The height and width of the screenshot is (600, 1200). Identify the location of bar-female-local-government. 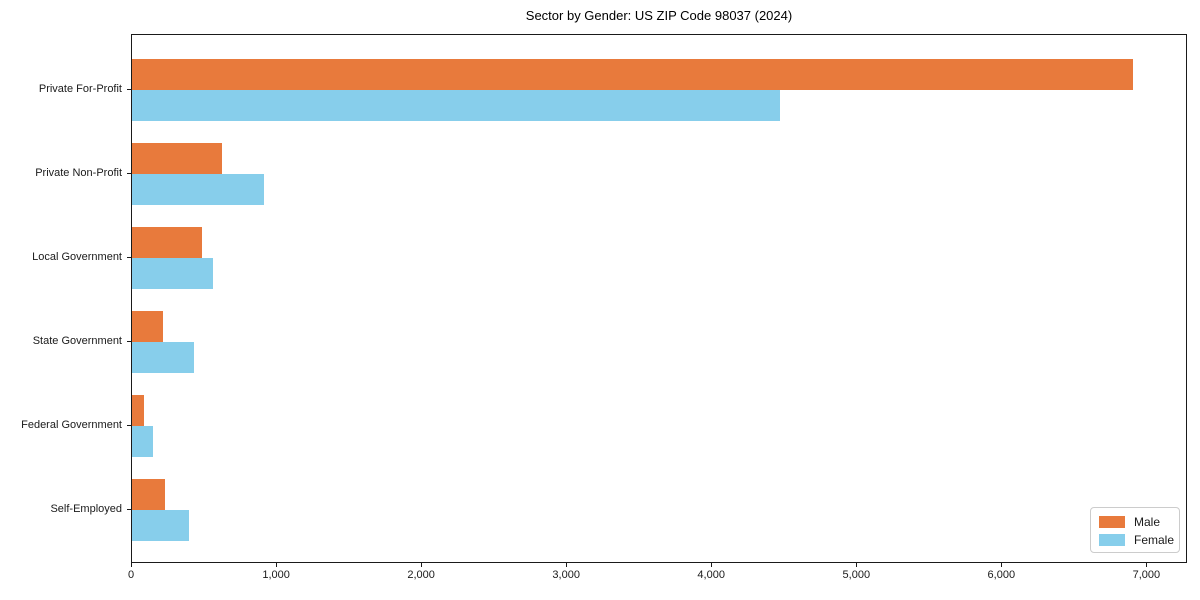
(173, 273).